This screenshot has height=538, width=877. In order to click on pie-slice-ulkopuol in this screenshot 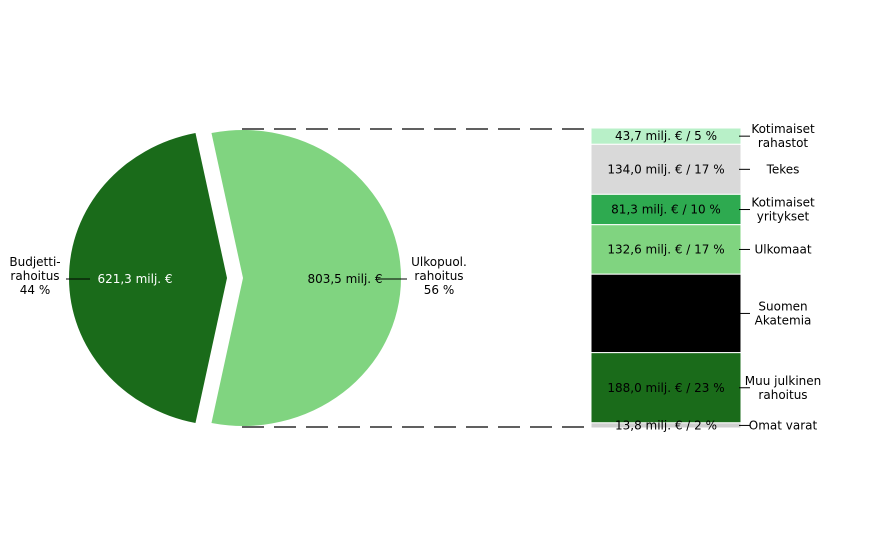, I will do `click(306, 278)`.